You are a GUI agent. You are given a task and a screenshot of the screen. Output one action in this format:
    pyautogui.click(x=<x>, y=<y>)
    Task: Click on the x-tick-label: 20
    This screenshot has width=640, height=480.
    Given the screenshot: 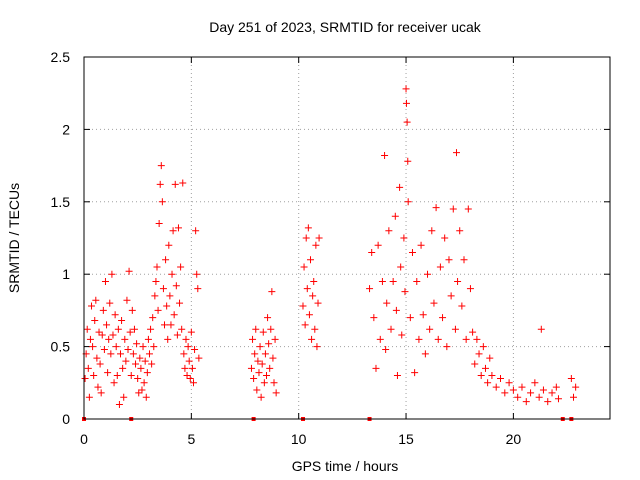 What is the action you would take?
    pyautogui.click(x=514, y=439)
    